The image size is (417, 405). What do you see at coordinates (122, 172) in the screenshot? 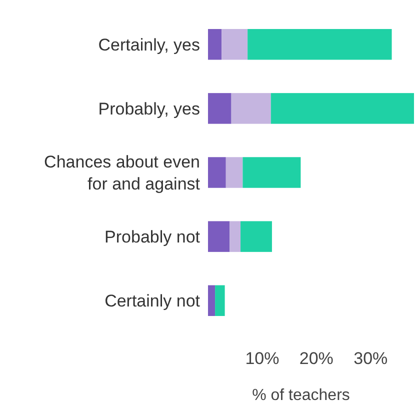
I see `y-tick-label: Chances about even for and against` at bounding box center [122, 172].